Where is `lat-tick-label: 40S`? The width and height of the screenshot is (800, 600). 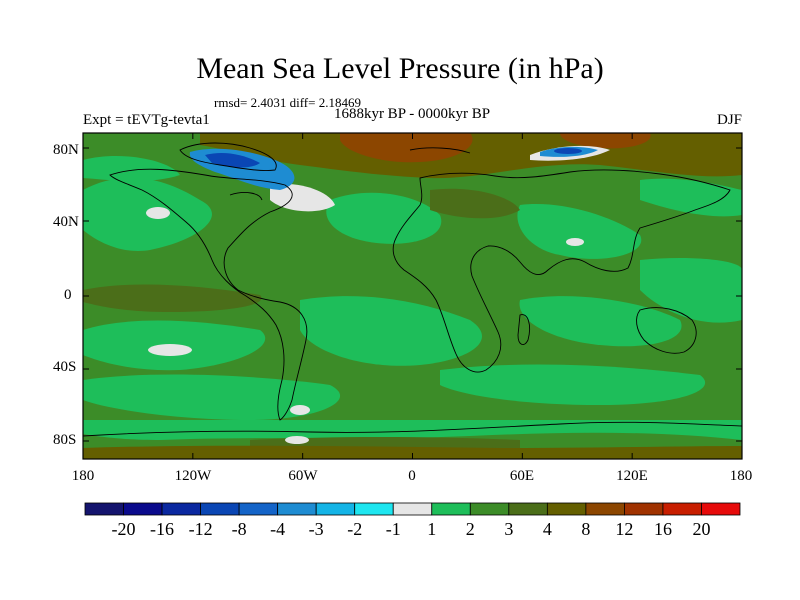 lat-tick-label: 40S is located at coordinates (65, 367).